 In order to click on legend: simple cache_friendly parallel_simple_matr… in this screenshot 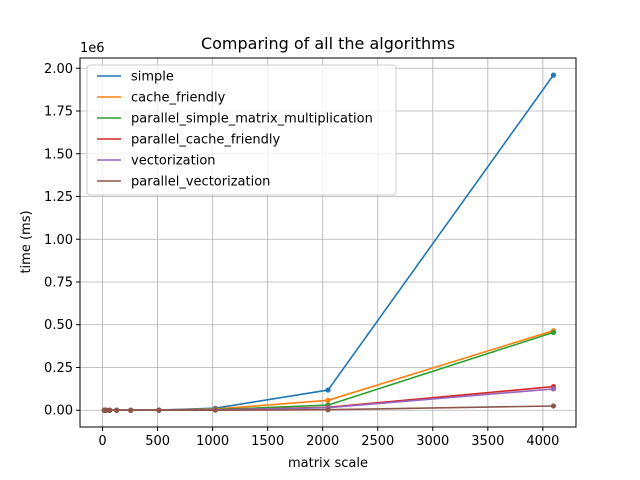, I will do `click(241, 130)`.